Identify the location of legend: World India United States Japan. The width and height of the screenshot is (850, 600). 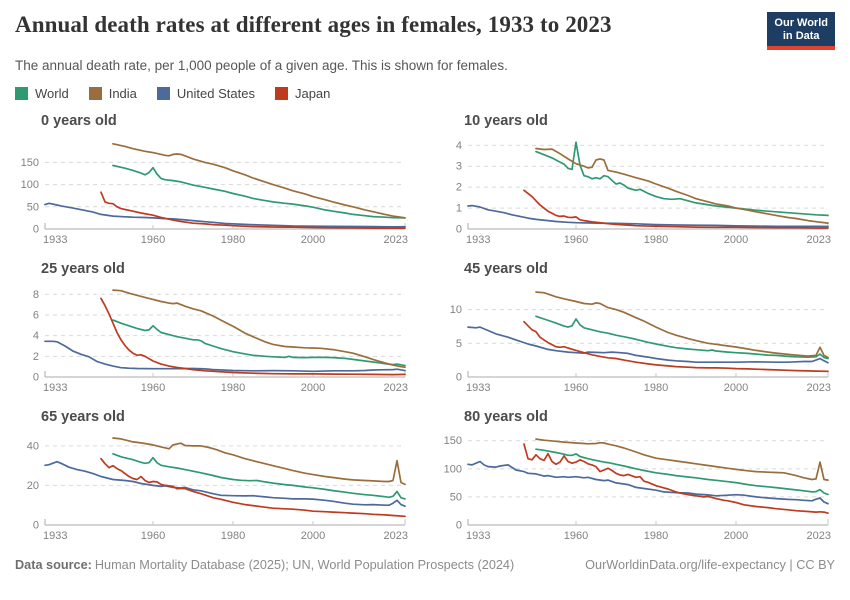
(425, 93).